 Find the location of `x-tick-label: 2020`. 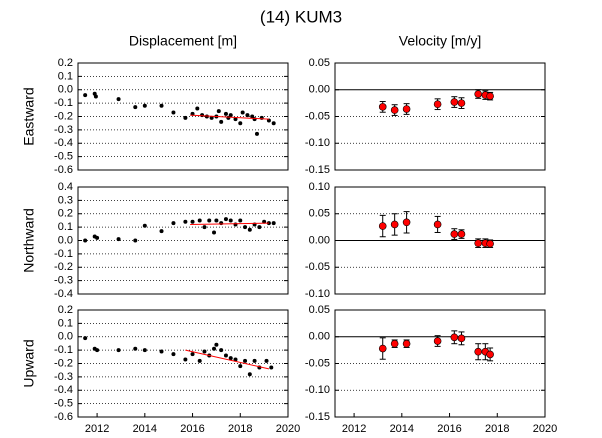

x-tick-label: 2020 is located at coordinates (288, 429).